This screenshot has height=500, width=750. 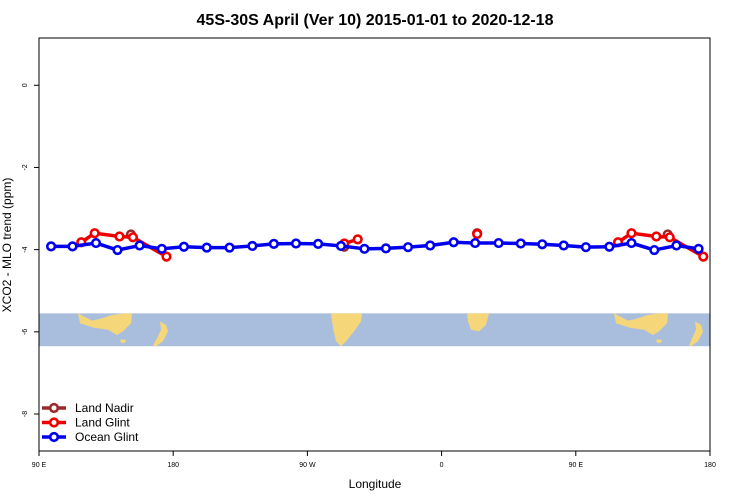 I want to click on ocean-glint-line, so click(x=375, y=246).